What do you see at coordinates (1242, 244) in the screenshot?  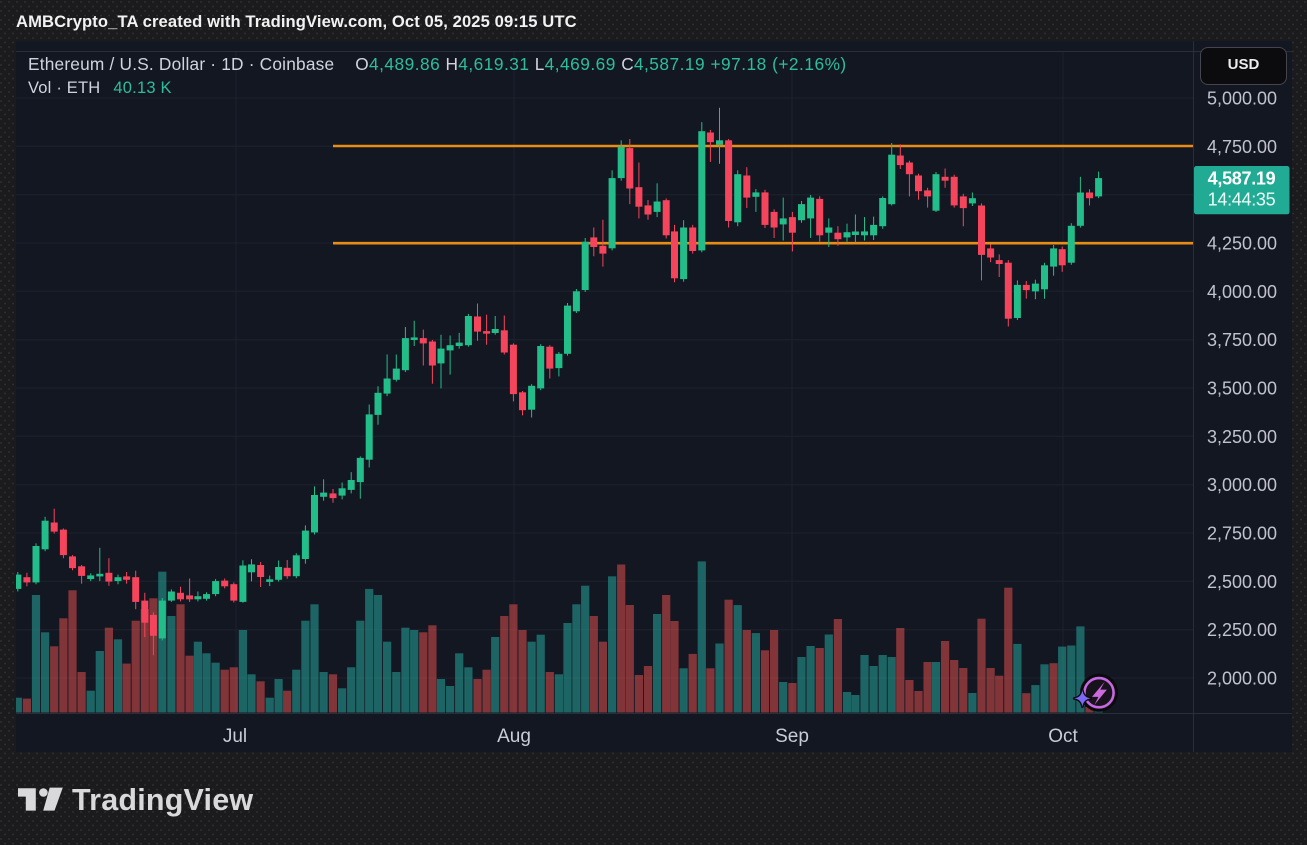 I see `svg-text: 4,250.00` at bounding box center [1242, 244].